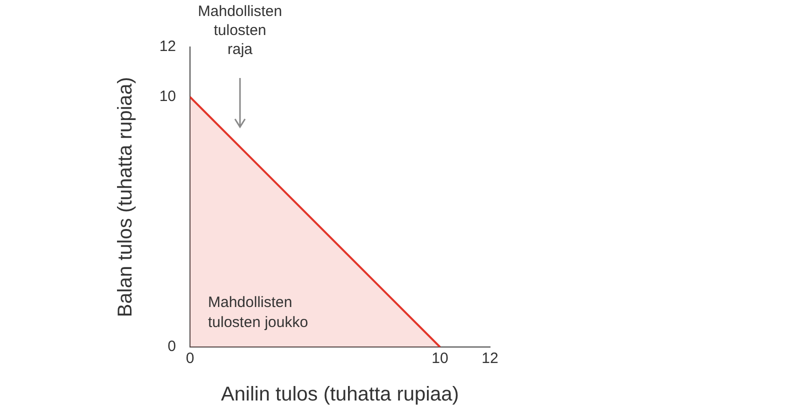 The image size is (810, 411). I want to click on x-tick-label: 10, so click(440, 359).